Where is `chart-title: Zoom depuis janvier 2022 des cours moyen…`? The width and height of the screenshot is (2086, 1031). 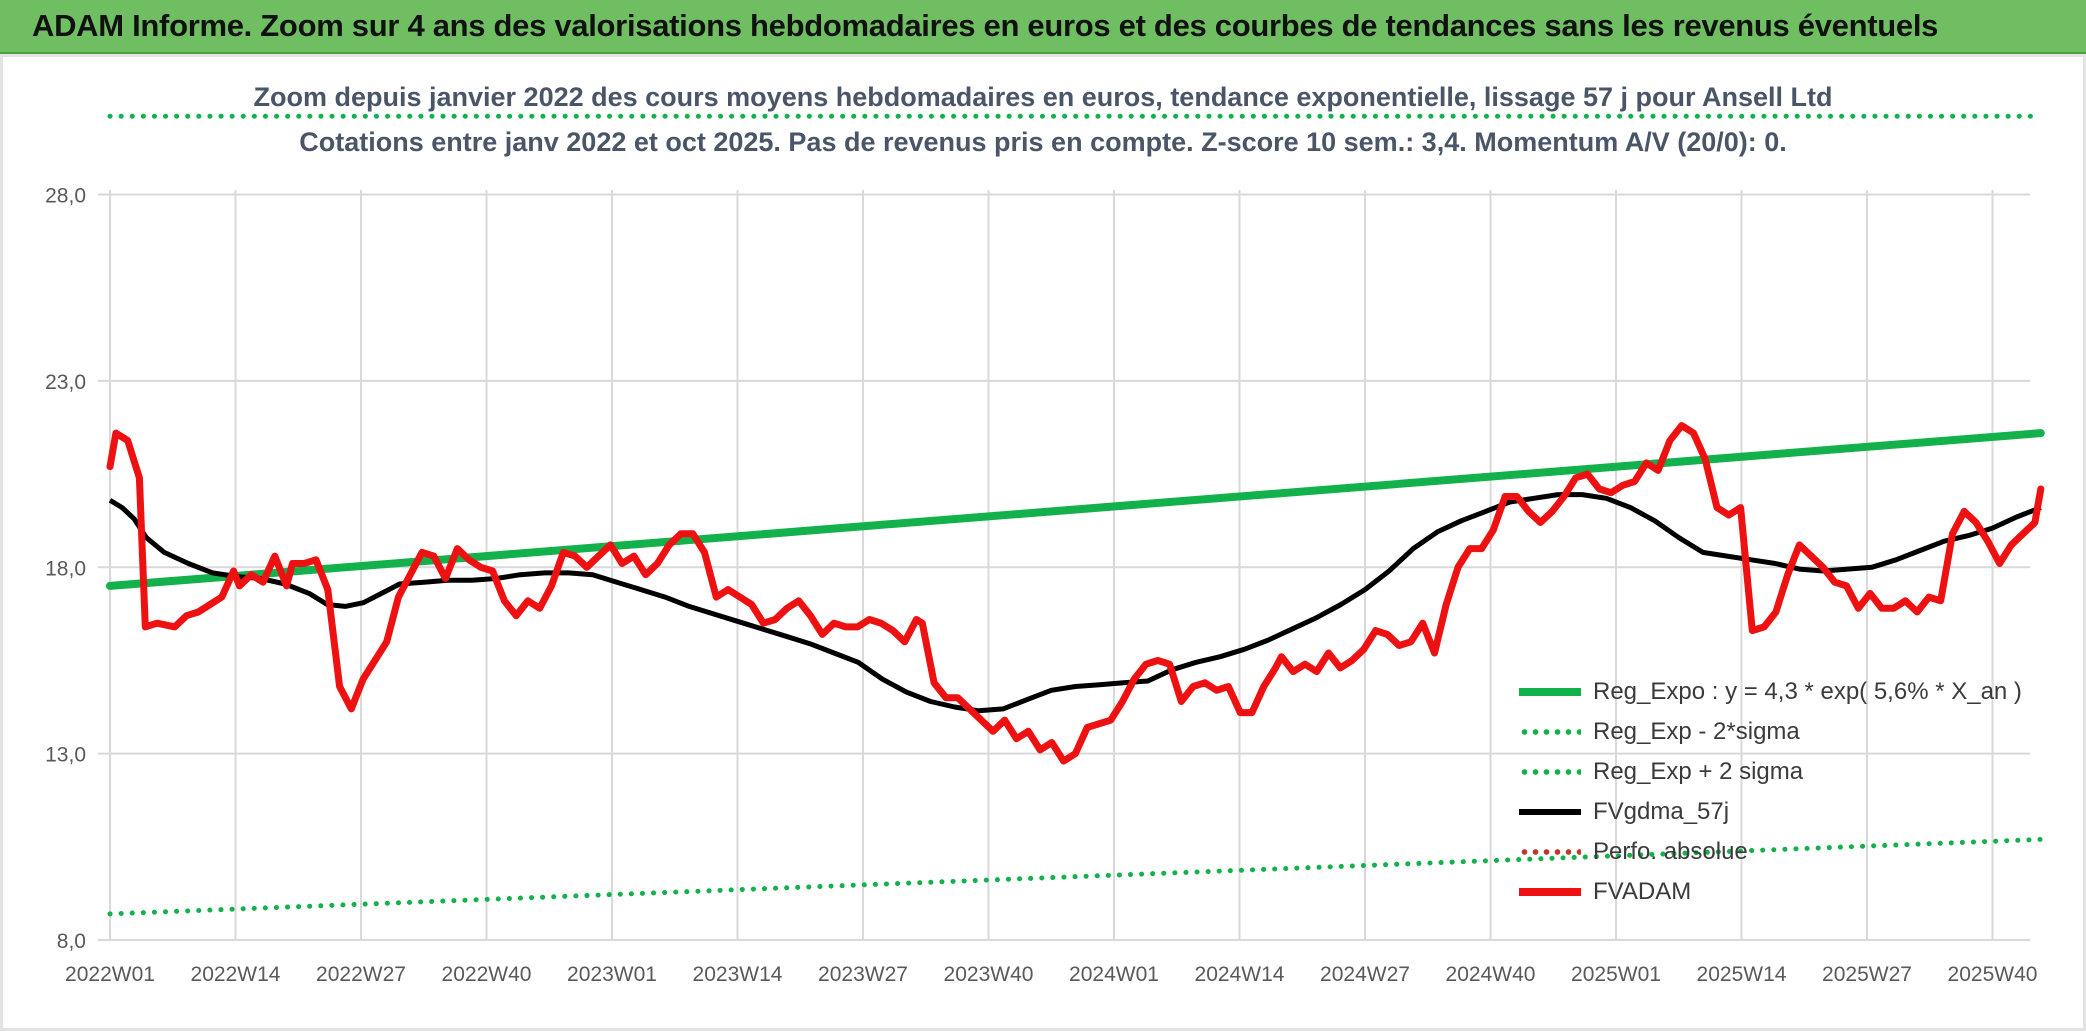 chart-title: Zoom depuis janvier 2022 des cours moyen… is located at coordinates (1043, 97).